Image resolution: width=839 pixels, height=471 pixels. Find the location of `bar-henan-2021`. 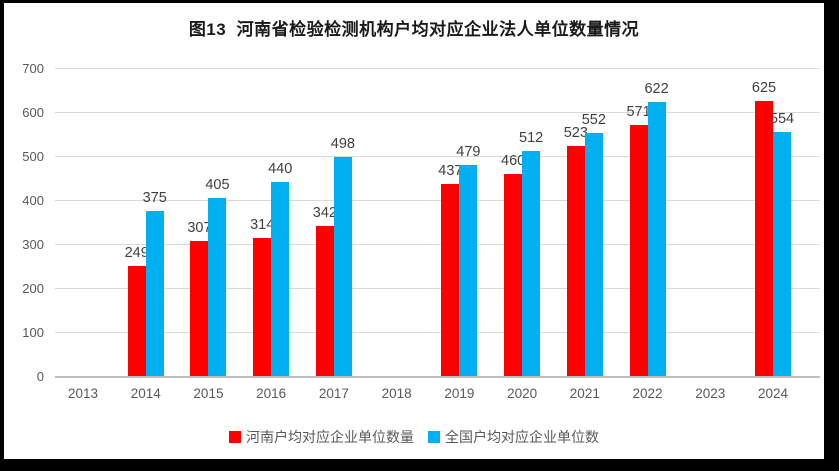

bar-henan-2021 is located at coordinates (575, 260).